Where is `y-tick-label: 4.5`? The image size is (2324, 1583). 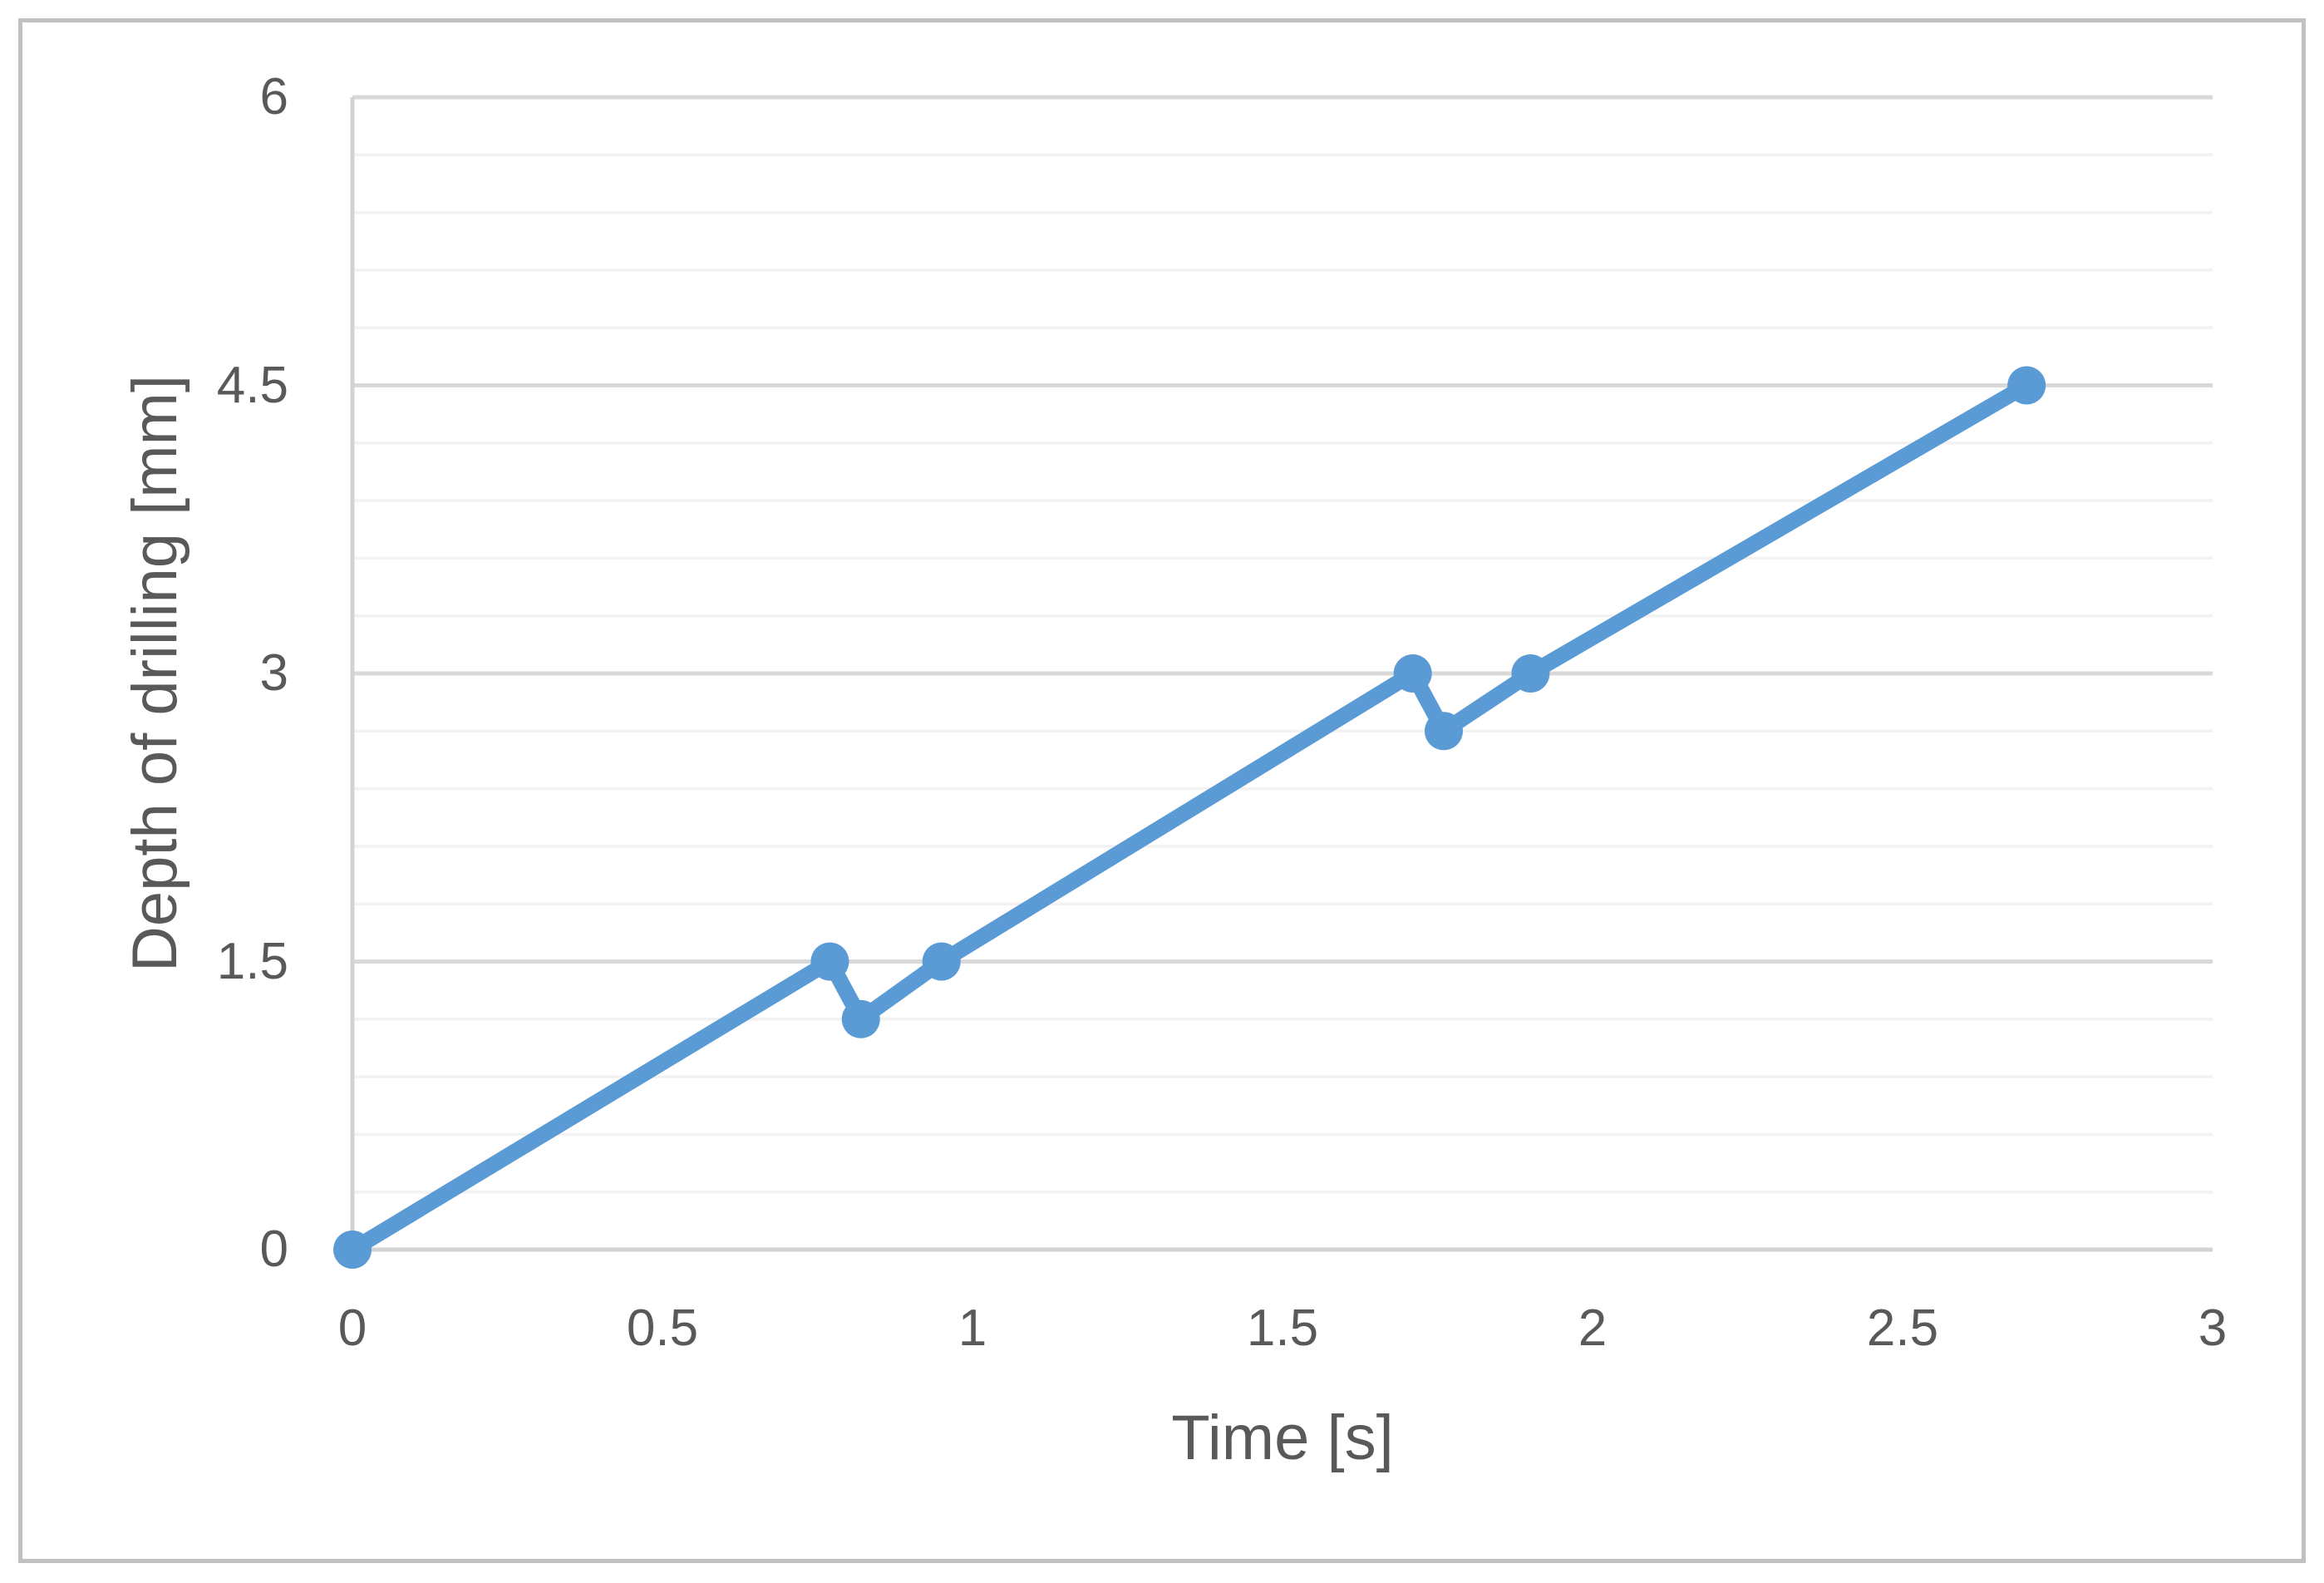 y-tick-label: 4.5 is located at coordinates (252, 385).